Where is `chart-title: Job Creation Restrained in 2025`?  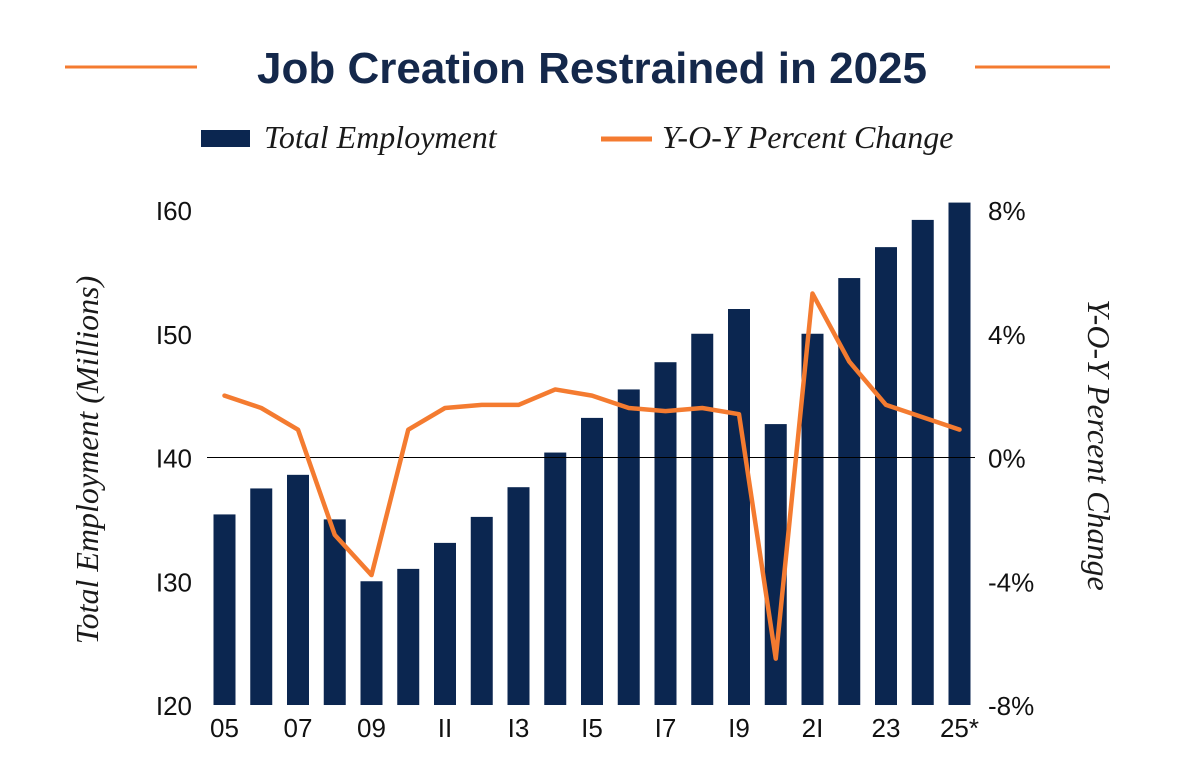 chart-title: Job Creation Restrained in 2025 is located at coordinates (592, 68).